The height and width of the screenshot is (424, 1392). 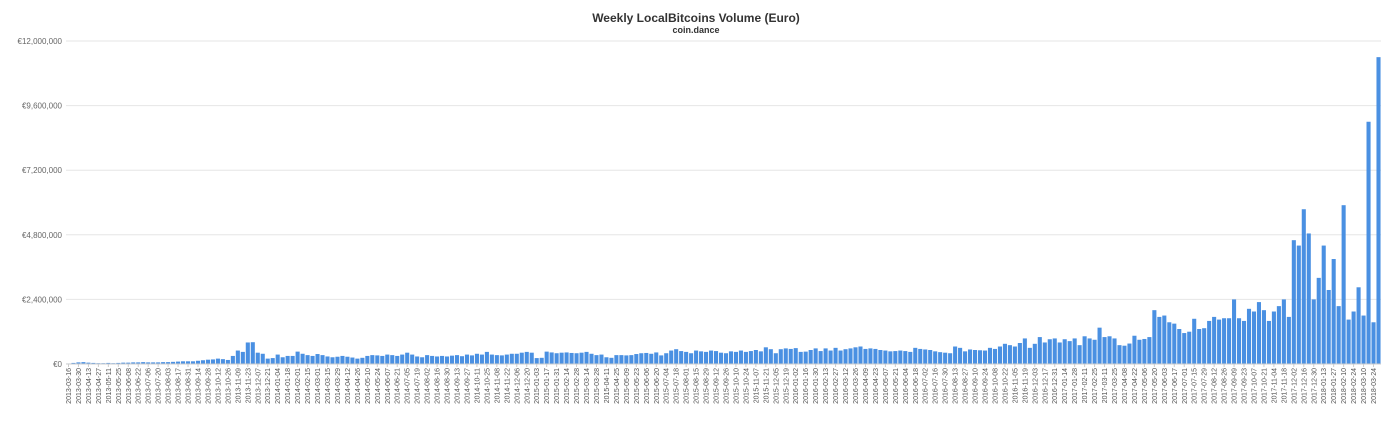 What do you see at coordinates (1175, 386) in the screenshot?
I see `x-tick-label: 2017-06-17` at bounding box center [1175, 386].